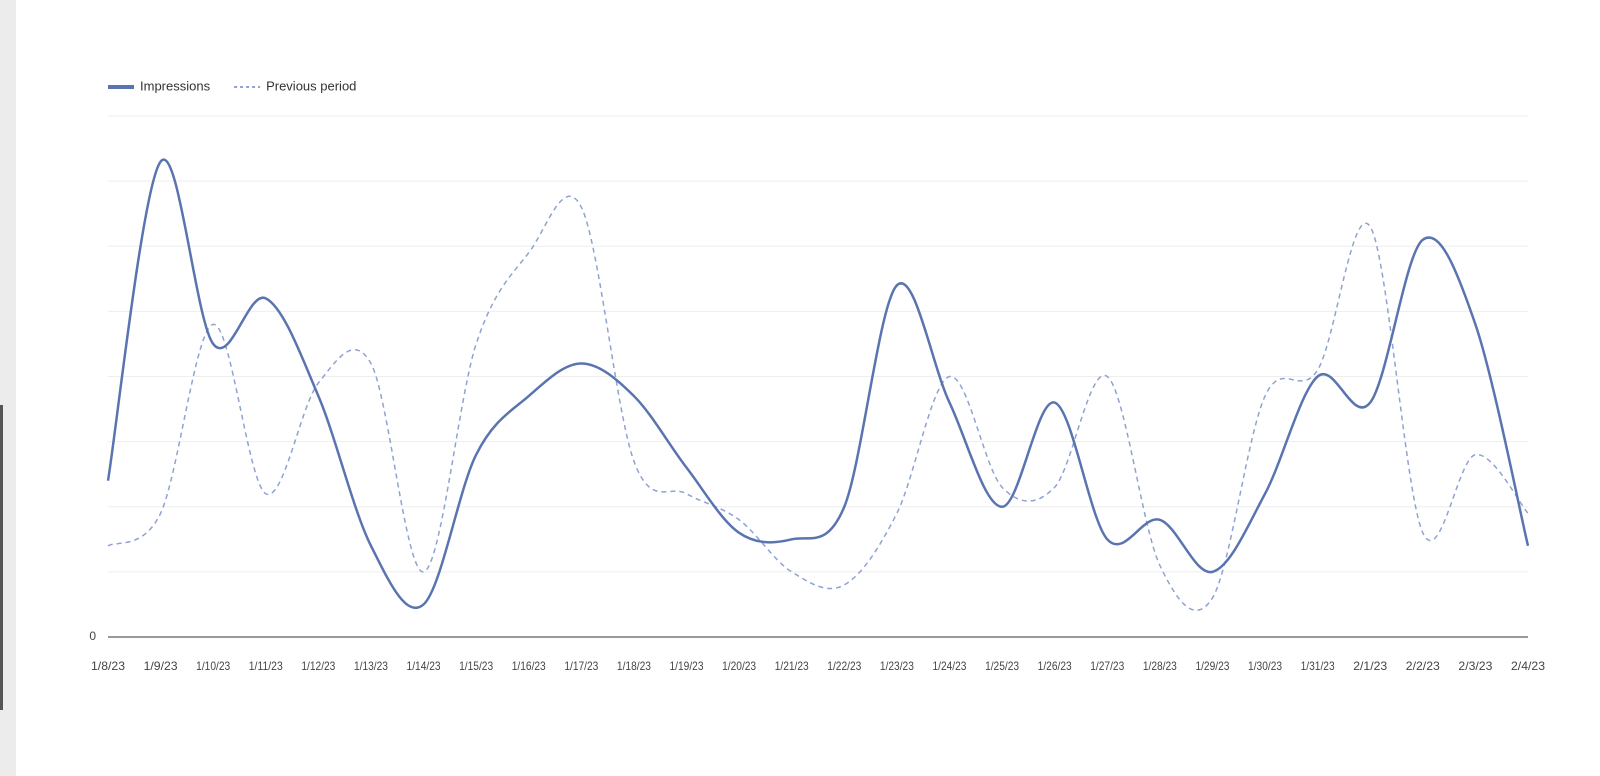  Describe the element at coordinates (1212, 666) in the screenshot. I see `x-tick-label: 1/29/23` at that location.